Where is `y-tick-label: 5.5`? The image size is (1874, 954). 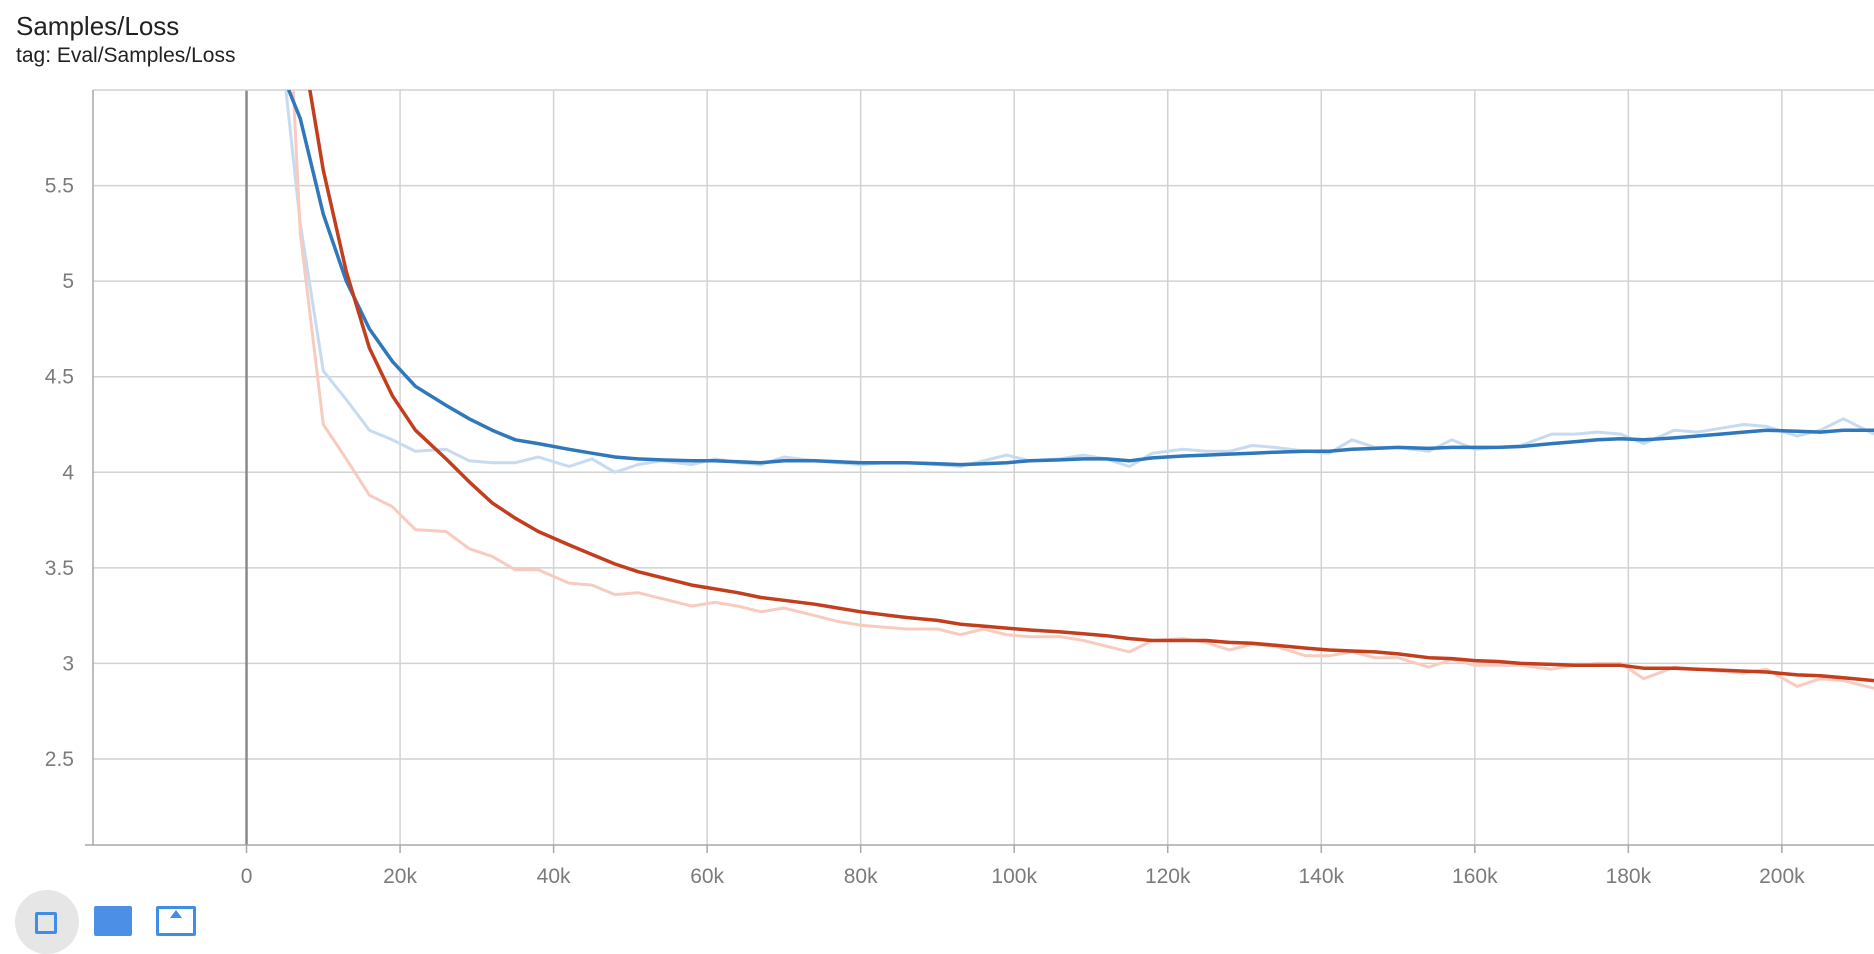
y-tick-label: 5.5 is located at coordinates (59, 186).